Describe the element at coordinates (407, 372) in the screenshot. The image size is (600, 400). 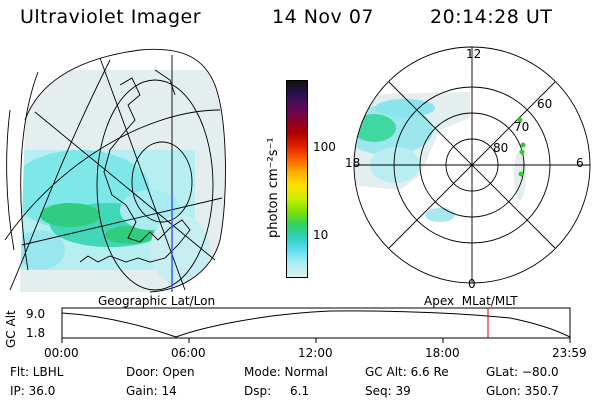
I see `gc-alt-info: GC Alt: 6.6 Re` at that location.